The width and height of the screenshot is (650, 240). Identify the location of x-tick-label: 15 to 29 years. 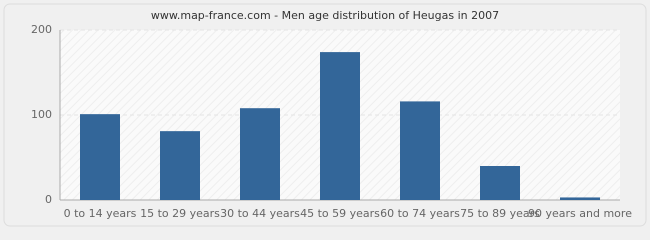
(180, 213).